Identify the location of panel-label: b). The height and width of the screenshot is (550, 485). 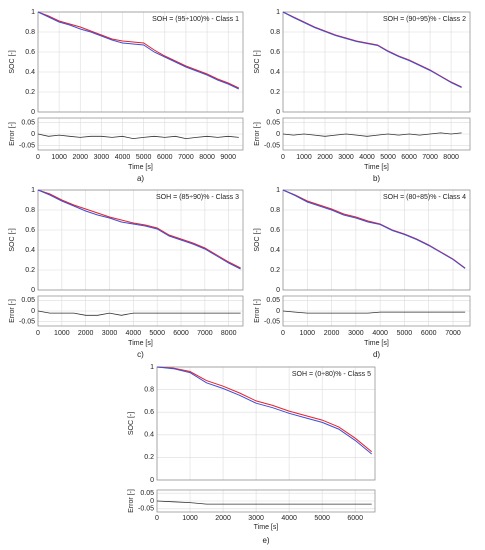
(376, 178).